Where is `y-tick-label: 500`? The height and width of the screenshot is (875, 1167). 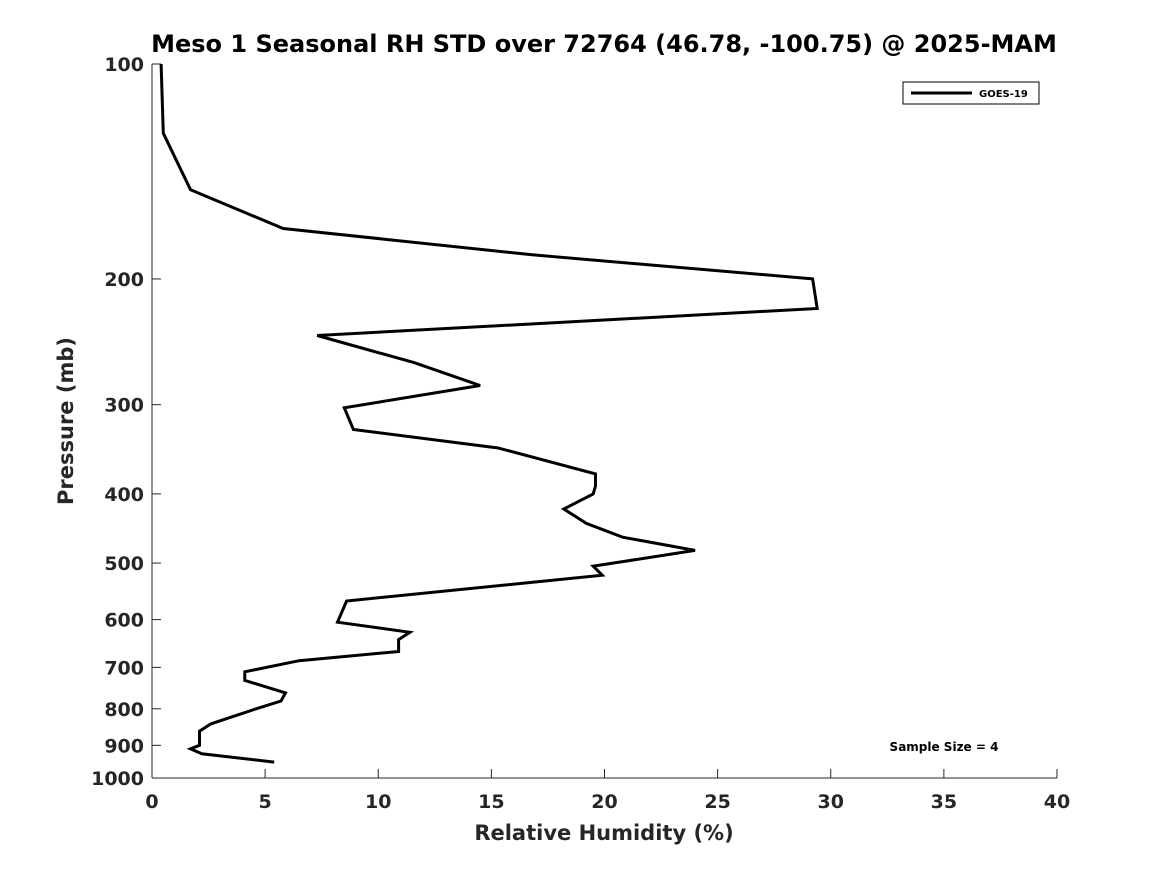 y-tick-label: 500 is located at coordinates (124, 564).